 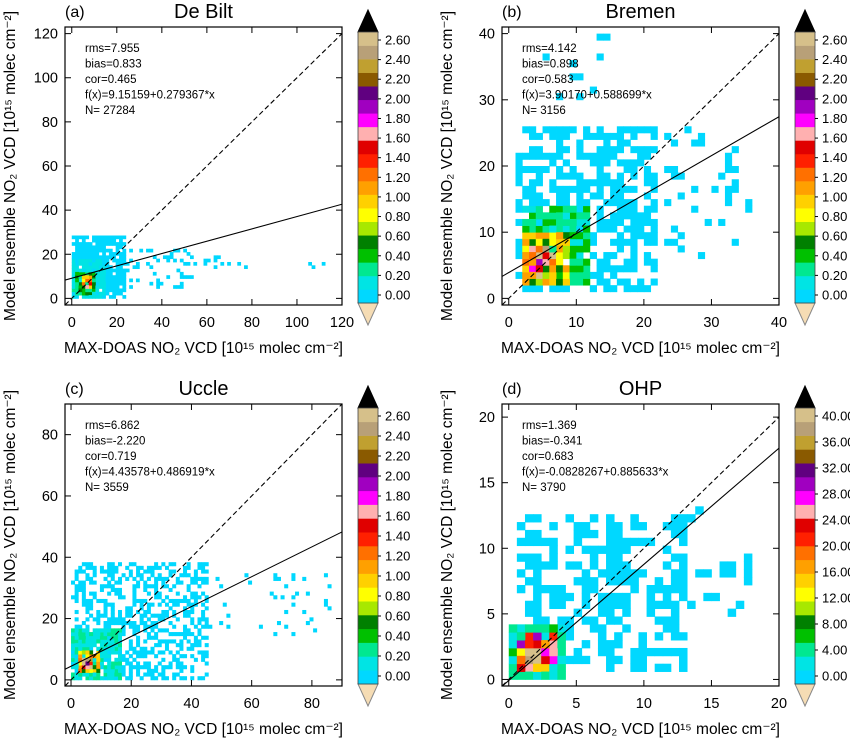 What do you see at coordinates (630, 593) in the screenshot?
I see `heatmap-cells` at bounding box center [630, 593].